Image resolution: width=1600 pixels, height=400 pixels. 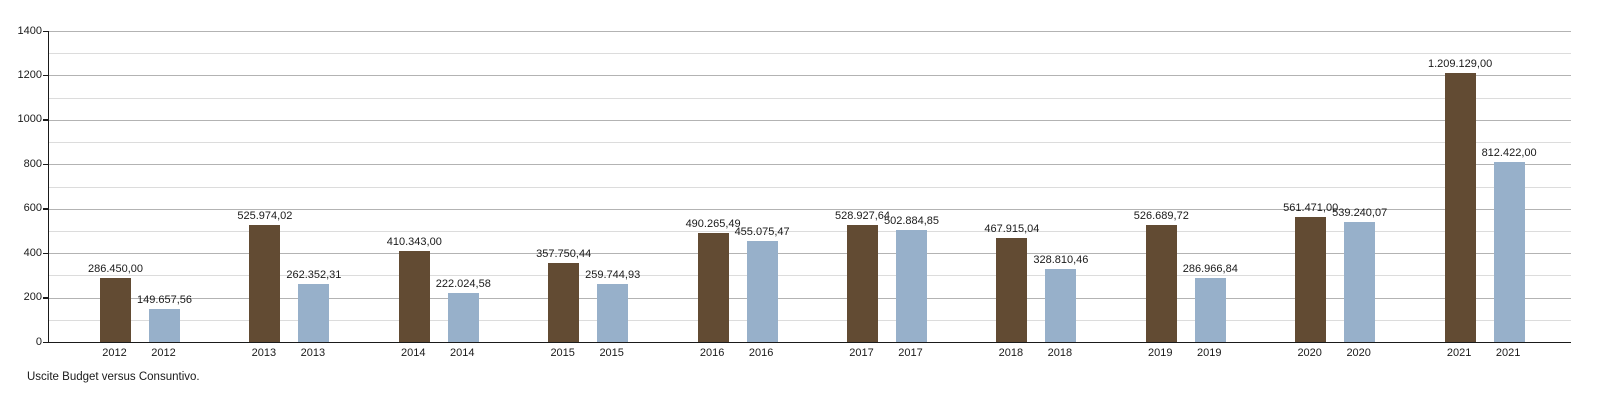 What do you see at coordinates (115, 310) in the screenshot?
I see `bar-budget-2012` at bounding box center [115, 310].